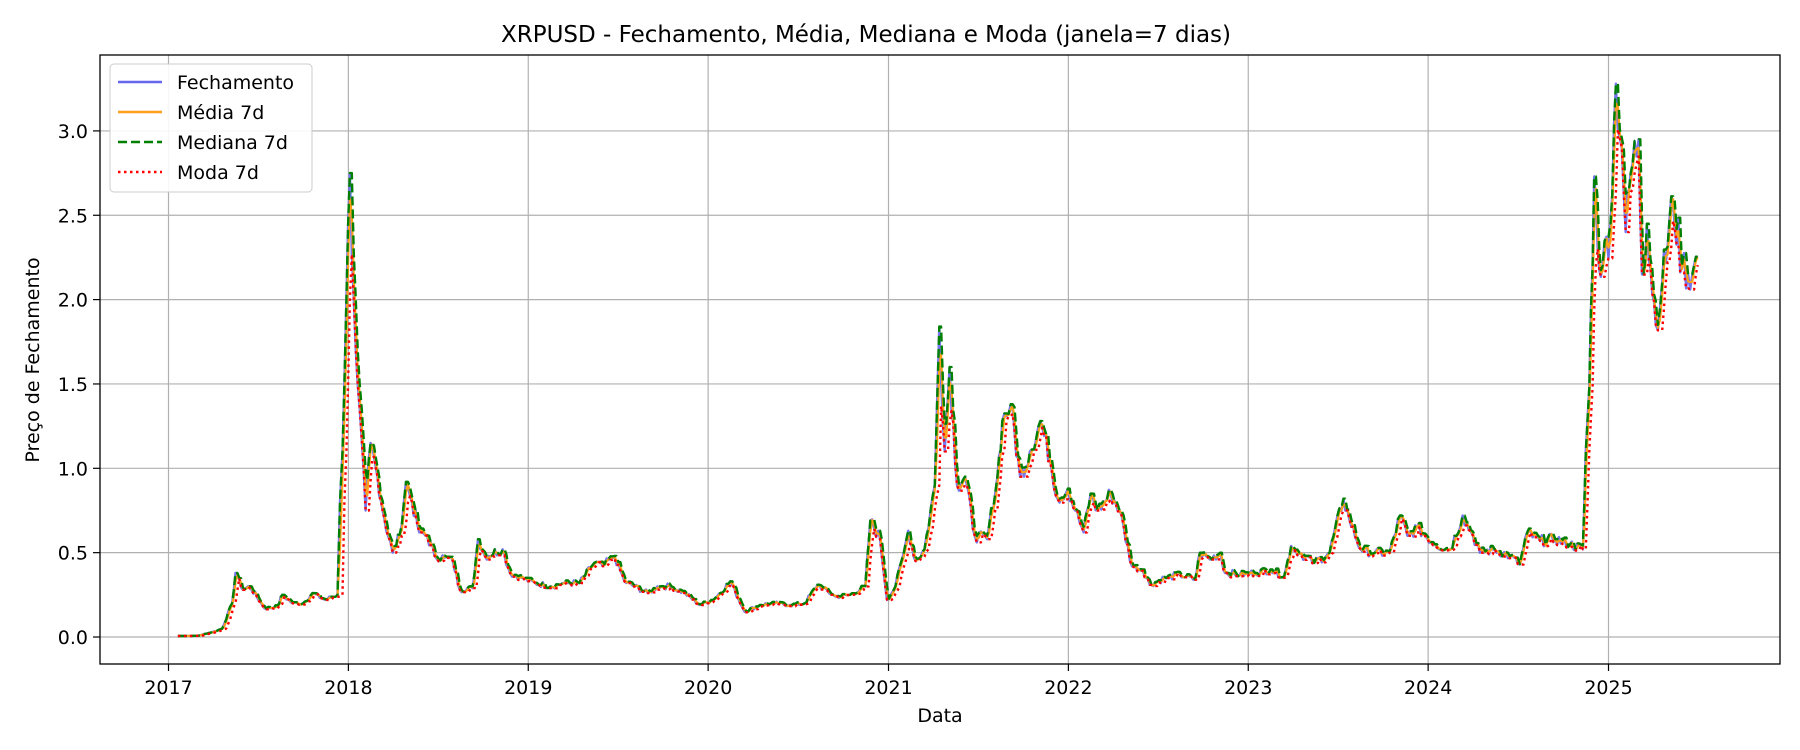  I want to click on legend-label: Fechamento, so click(235, 83).